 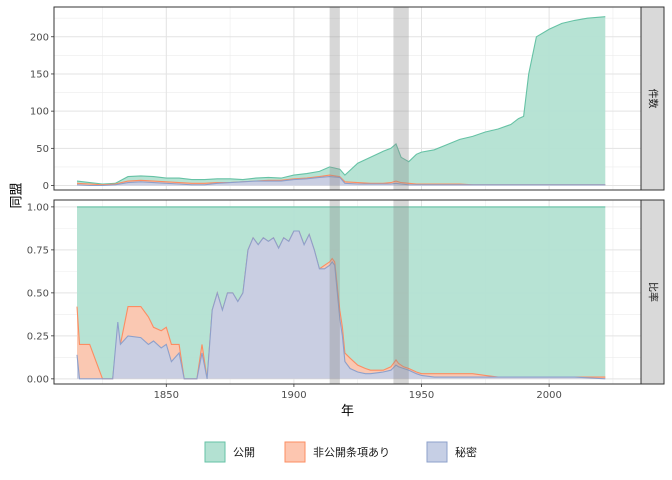 I want to click on y-tick-label: 0.00, so click(x=38, y=379).